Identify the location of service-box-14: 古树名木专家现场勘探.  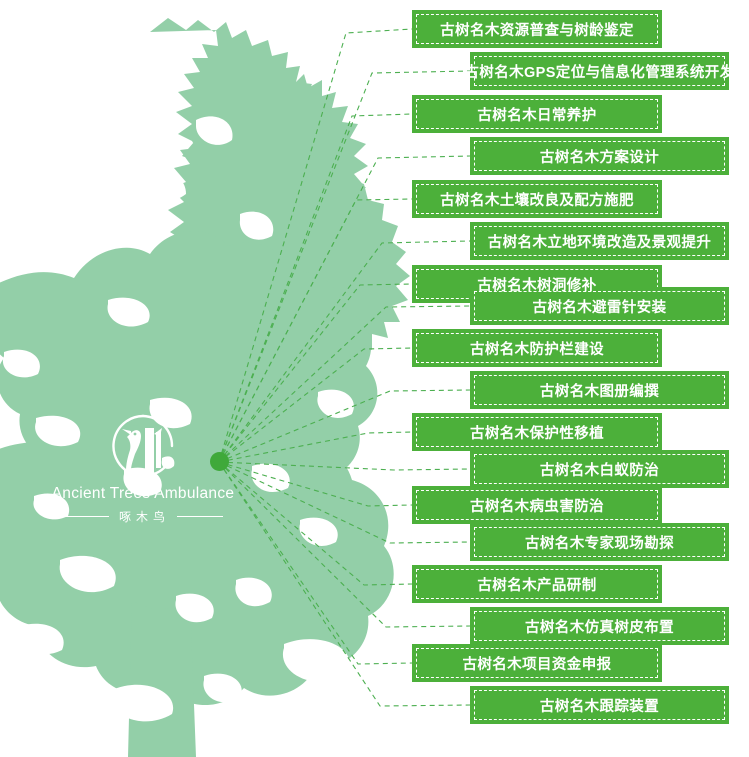
(599, 542).